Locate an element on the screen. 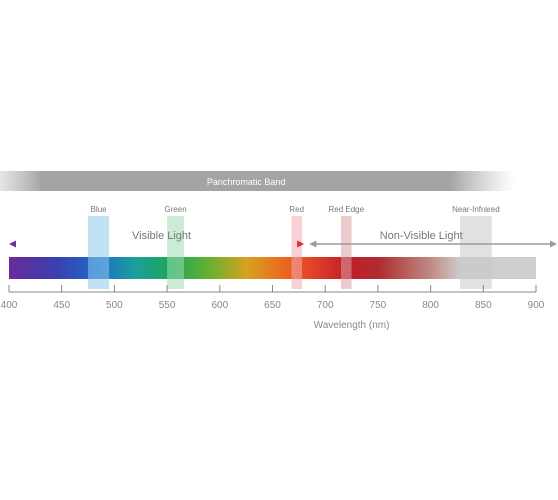  band-red-edge-label: Red Edge is located at coordinates (346, 209).